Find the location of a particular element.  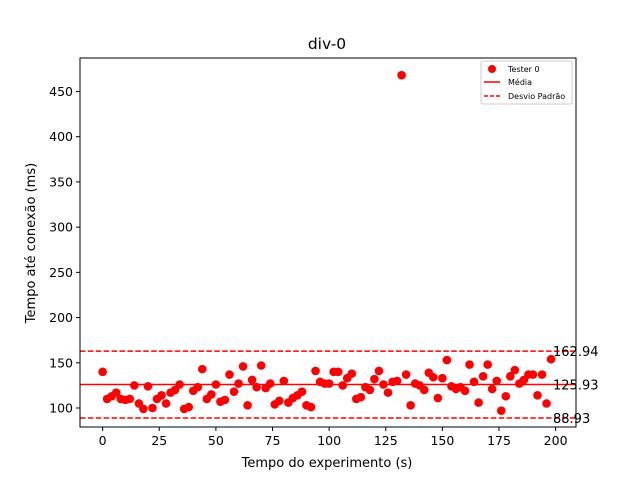

legend-box is located at coordinates (526, 82).